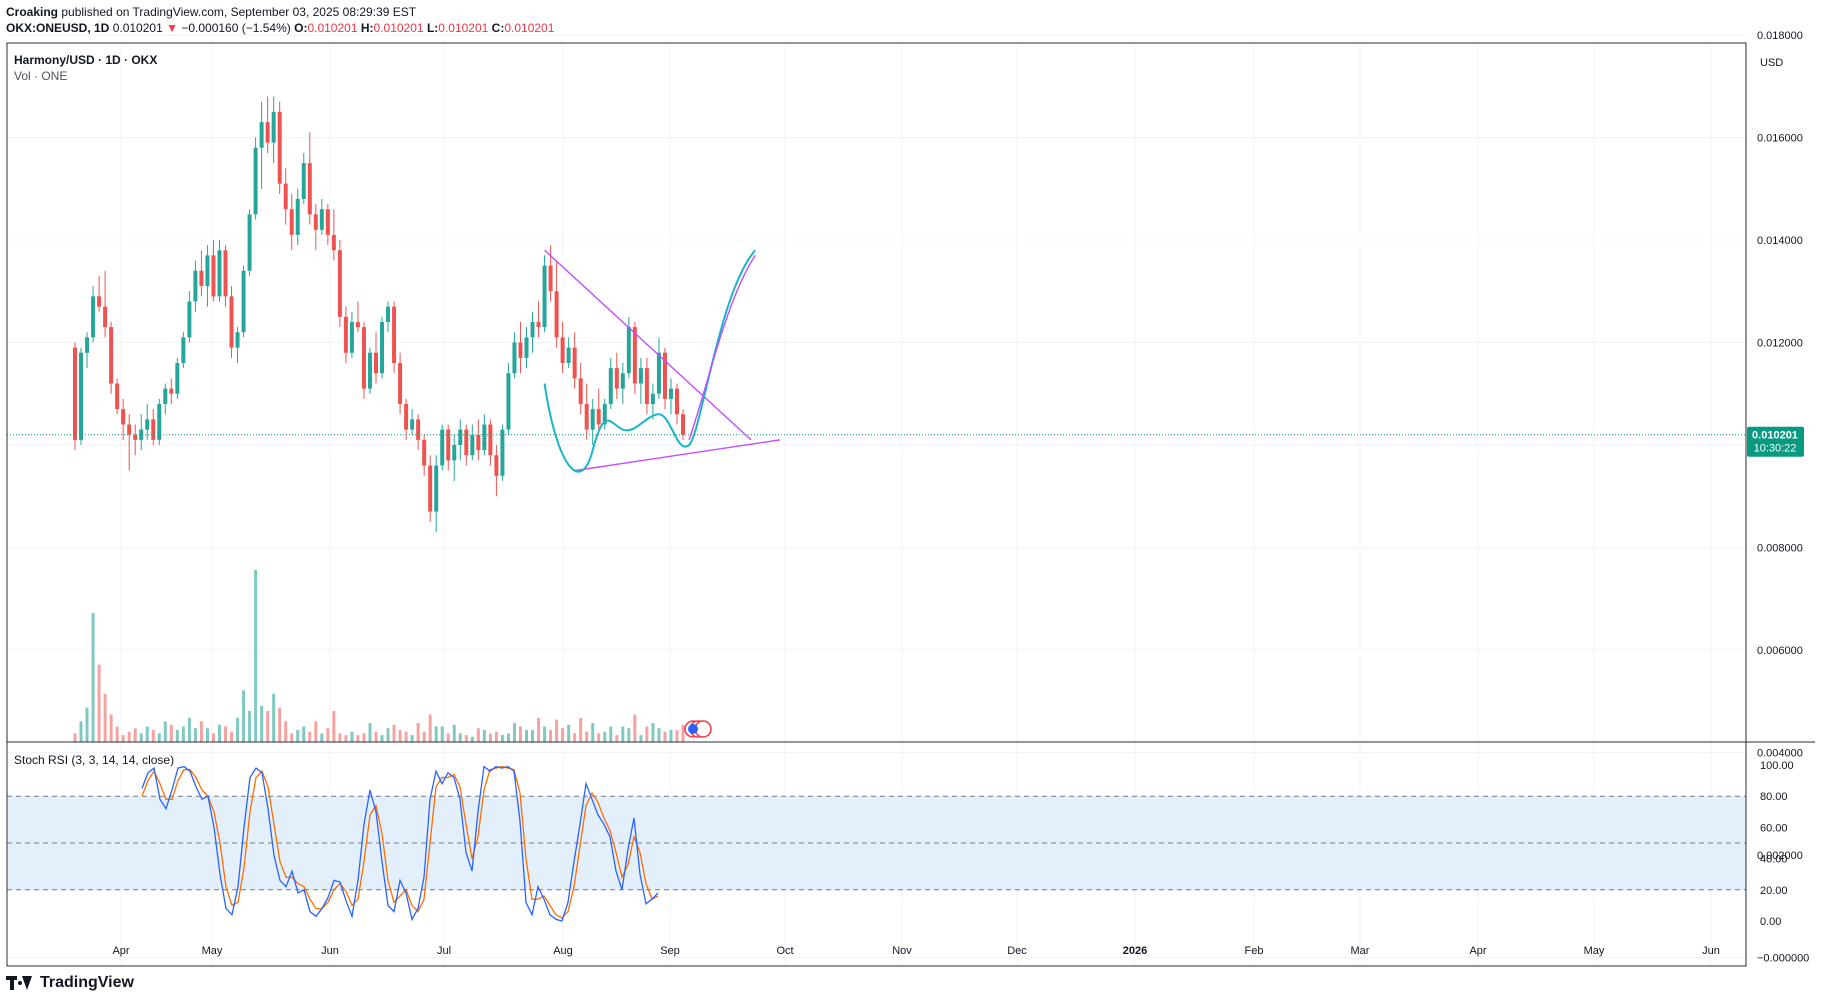 This screenshot has width=1821, height=1002. I want to click on drawings, so click(662, 361).